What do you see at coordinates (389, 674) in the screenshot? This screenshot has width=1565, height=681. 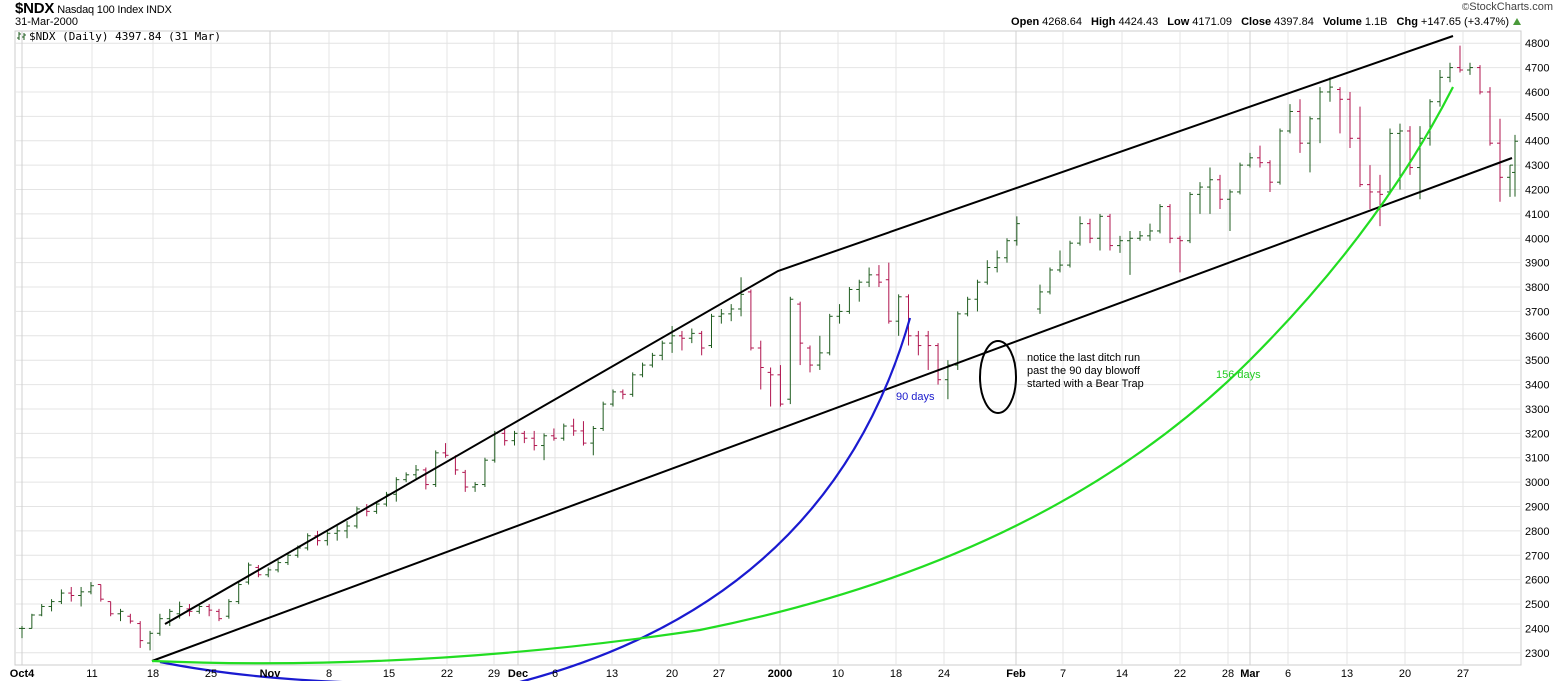 I see `x-tick-label: 15` at bounding box center [389, 674].